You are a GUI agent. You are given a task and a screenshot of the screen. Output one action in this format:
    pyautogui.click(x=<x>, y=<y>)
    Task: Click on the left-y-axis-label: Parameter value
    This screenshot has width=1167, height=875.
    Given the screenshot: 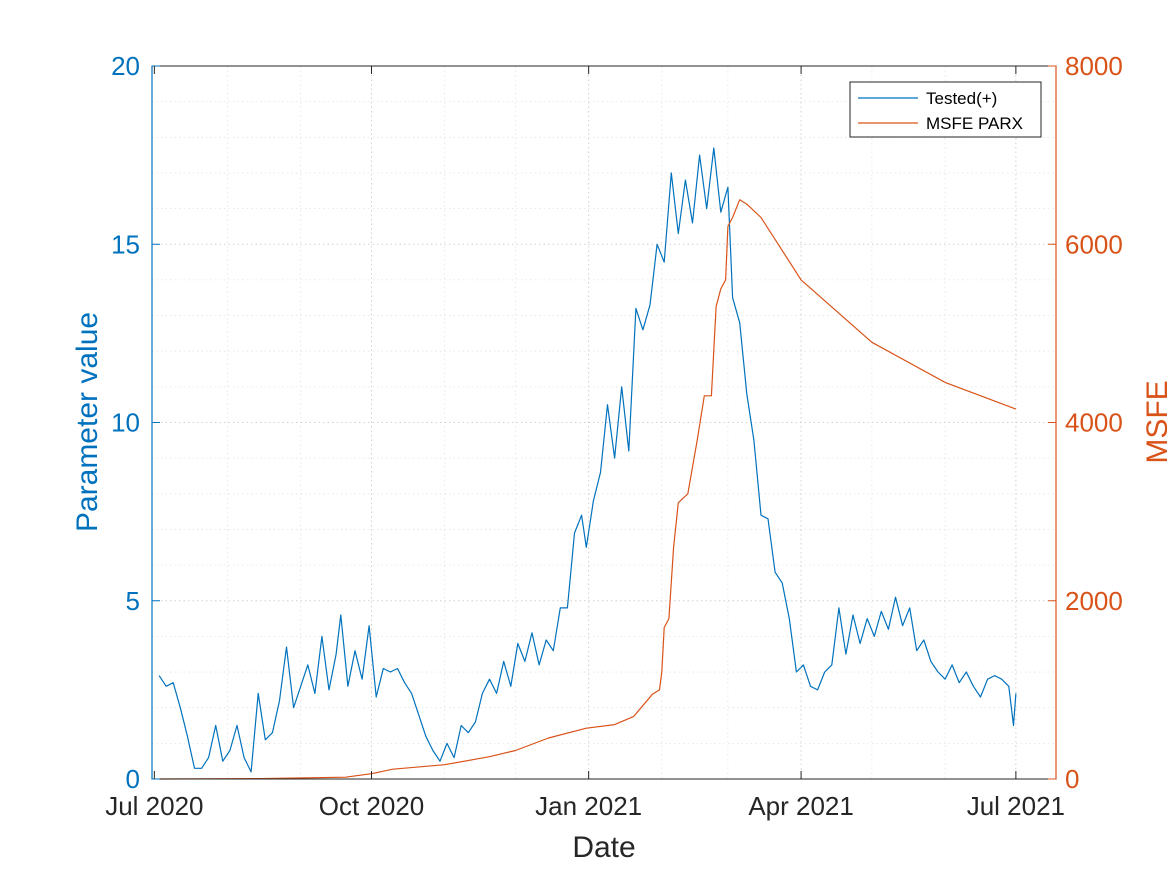 What is the action you would take?
    pyautogui.click(x=87, y=422)
    